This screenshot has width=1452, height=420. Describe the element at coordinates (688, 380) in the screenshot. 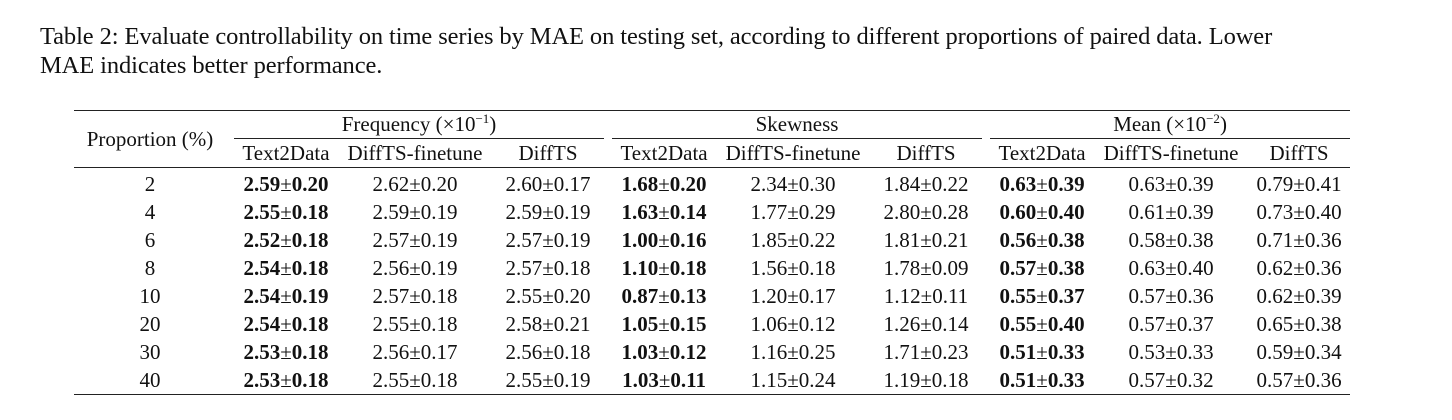

I see `std-value: 0.11` at that location.